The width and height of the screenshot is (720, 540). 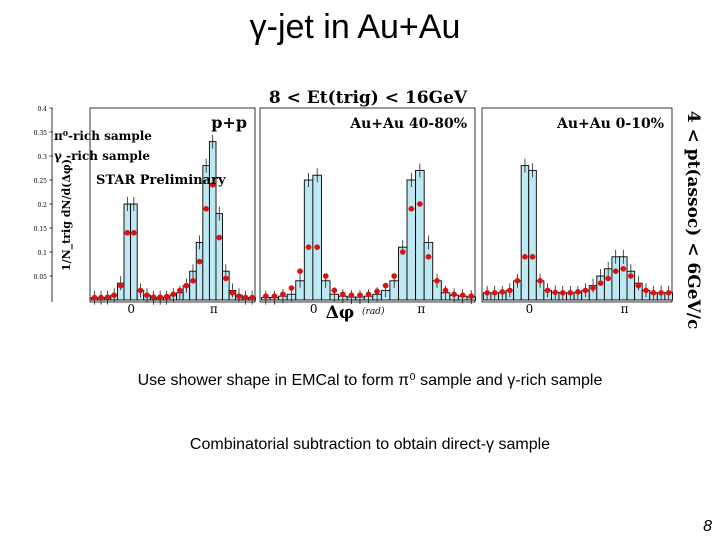 What do you see at coordinates (355, 27) in the screenshot?
I see `slide-title: γ-jet in Au+Au` at bounding box center [355, 27].